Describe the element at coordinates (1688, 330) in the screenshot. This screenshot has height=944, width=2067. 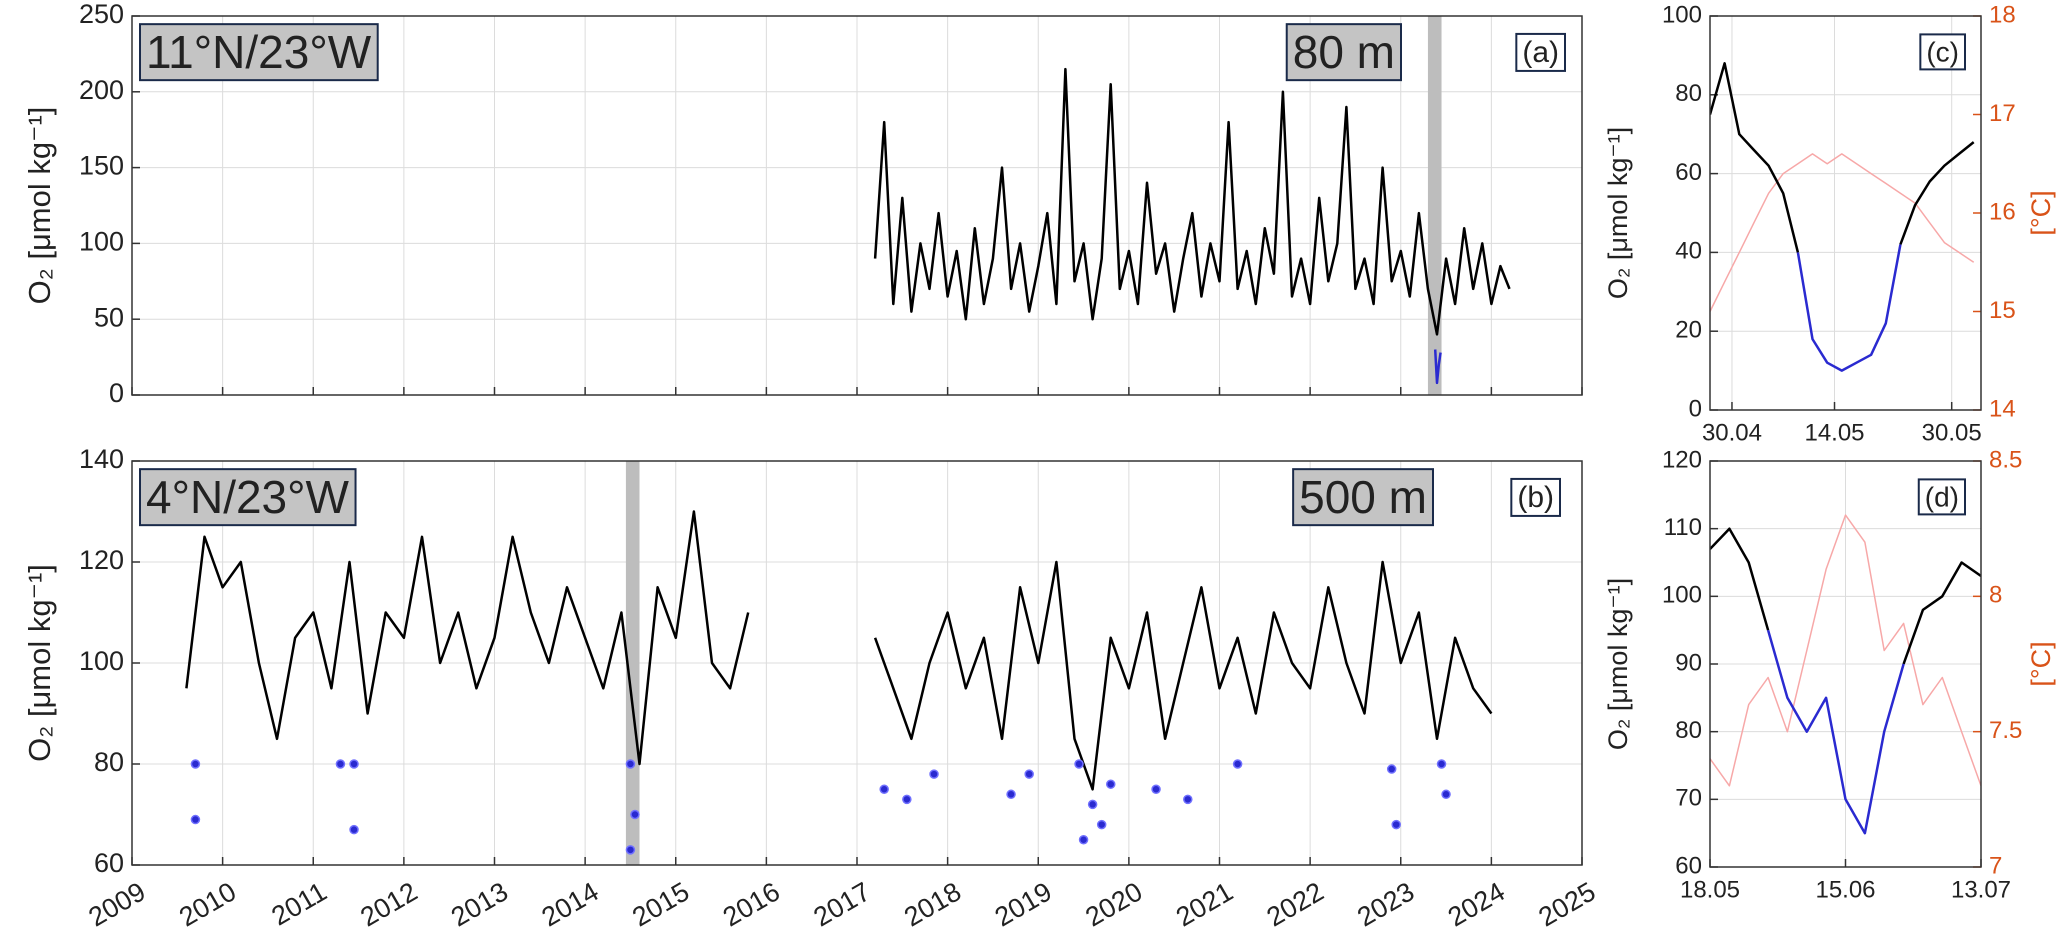
I see `y-tick-label: 20` at that location.